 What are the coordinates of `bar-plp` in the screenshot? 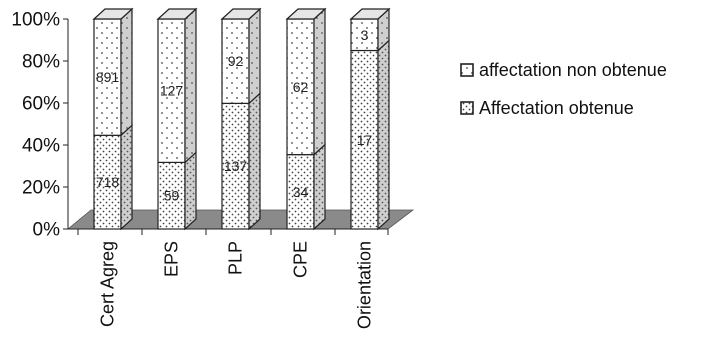 It's located at (241, 119).